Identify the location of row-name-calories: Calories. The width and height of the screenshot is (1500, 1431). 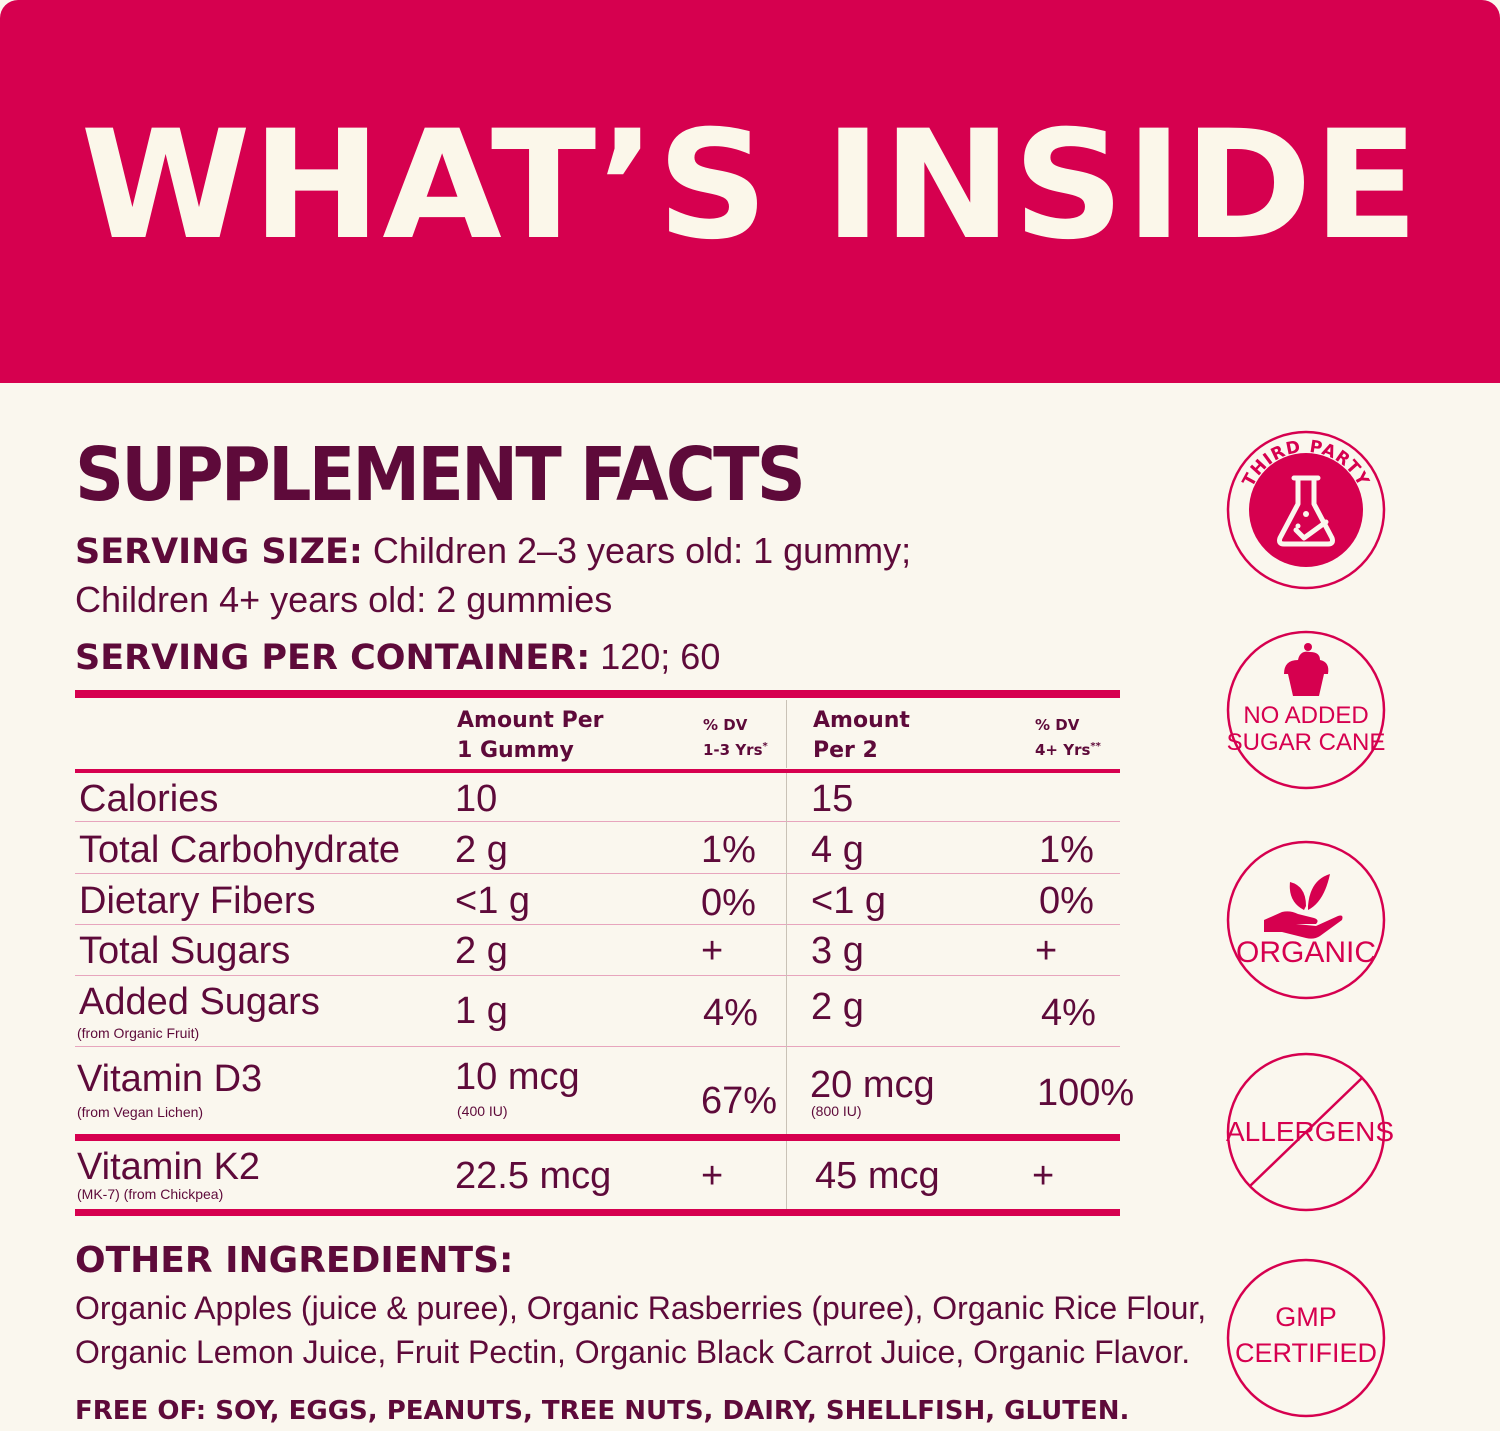
(149, 799).